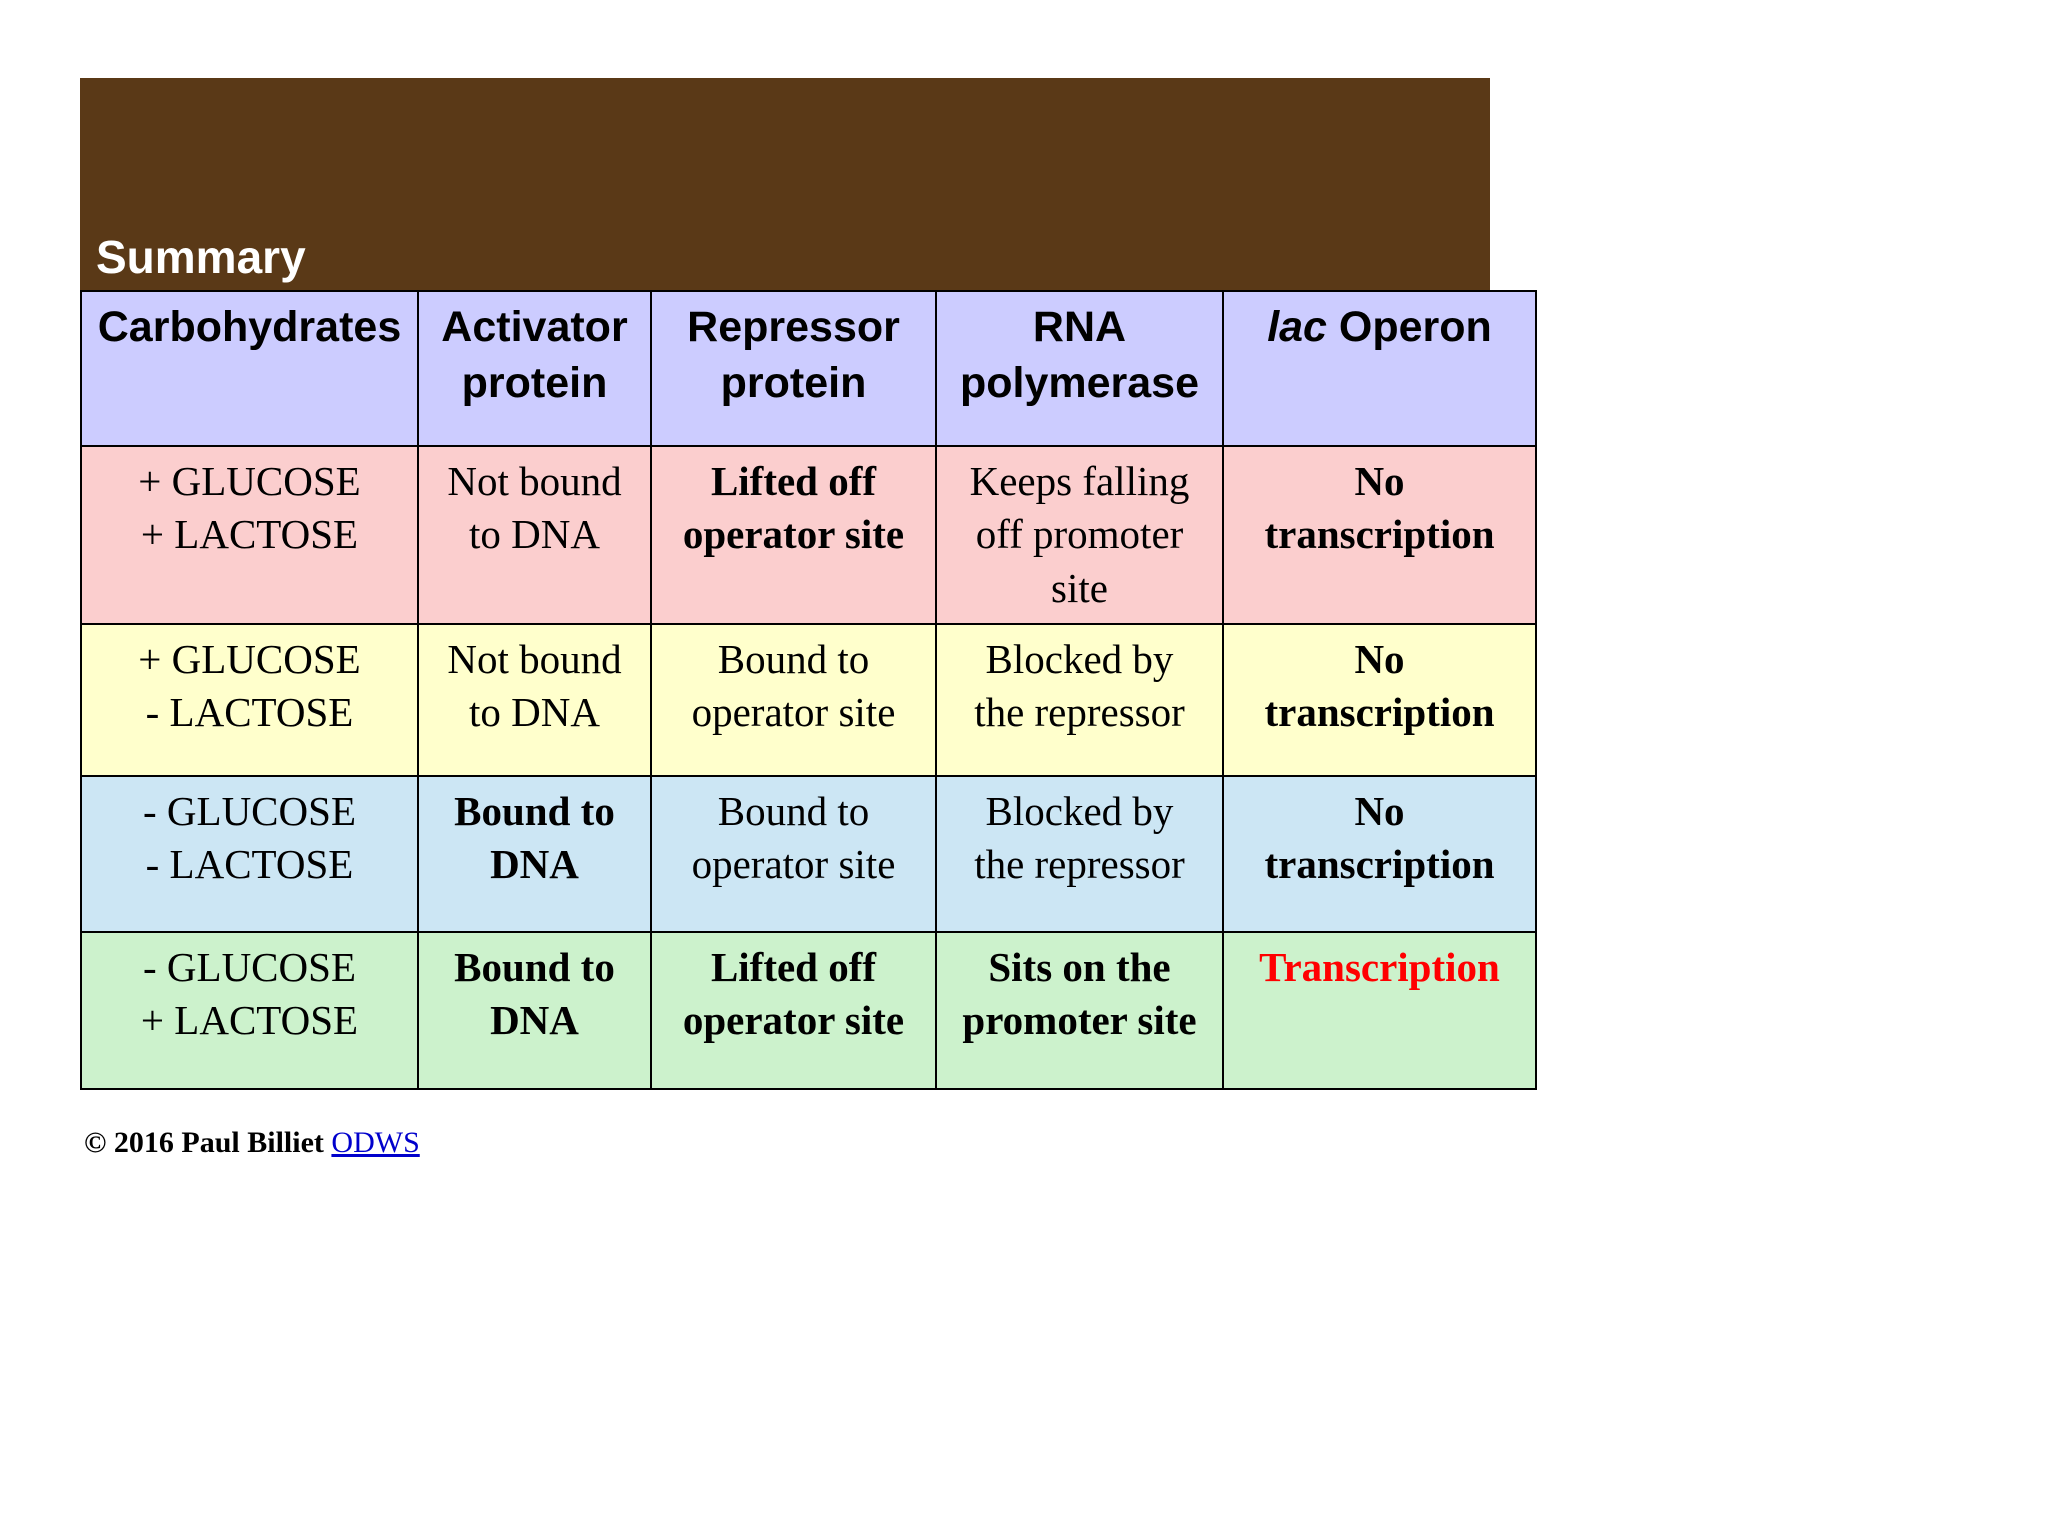 The height and width of the screenshot is (1536, 2048). What do you see at coordinates (1409, 327) in the screenshot?
I see `lac-operon-rest: Operon` at bounding box center [1409, 327].